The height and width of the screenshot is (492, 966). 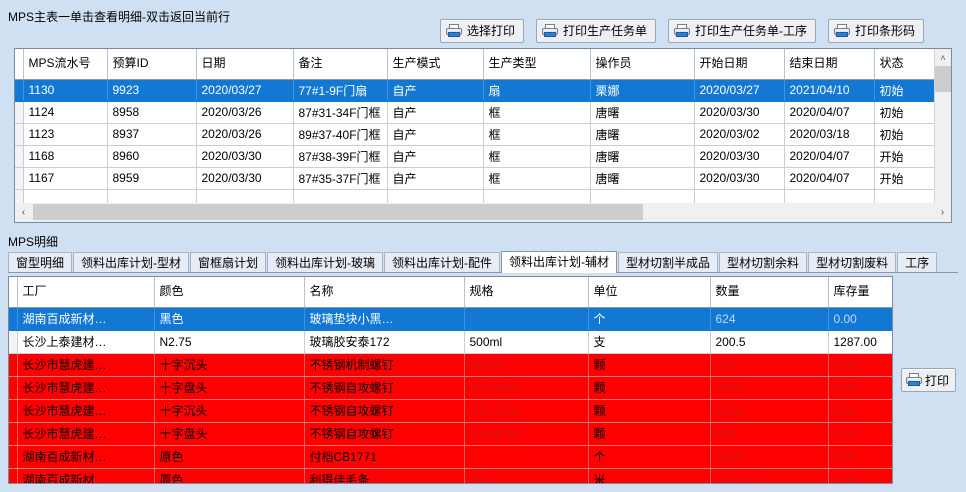 What do you see at coordinates (384, 365) in the screenshot?
I see `table-cell: 不锈钢机制螺钉` at bounding box center [384, 365].